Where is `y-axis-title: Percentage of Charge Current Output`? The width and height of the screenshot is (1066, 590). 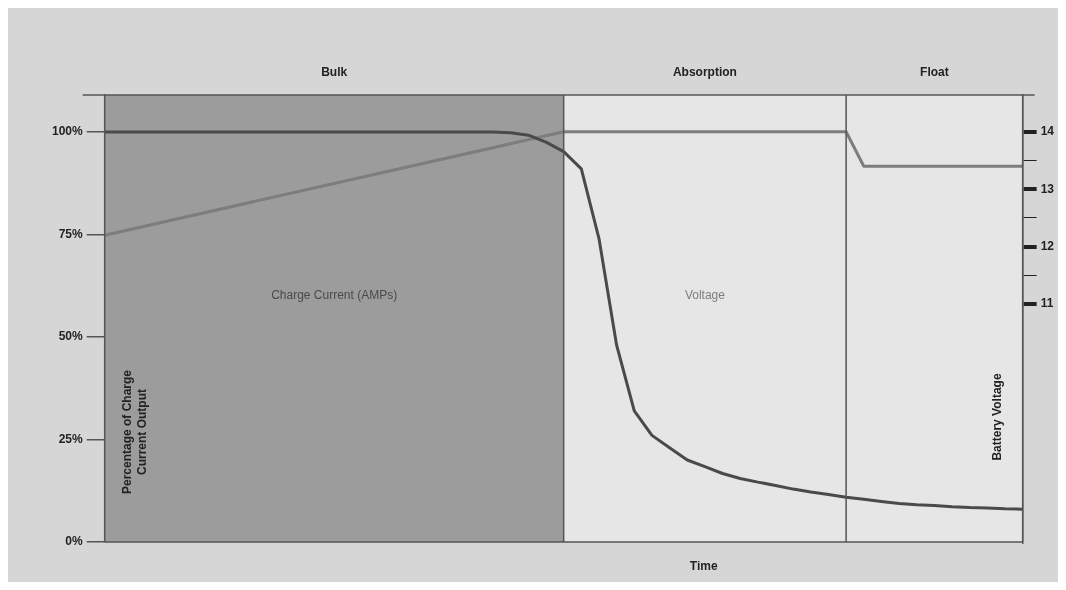
y-axis-title: Percentage of Charge Current Output is located at coordinates (134, 432).